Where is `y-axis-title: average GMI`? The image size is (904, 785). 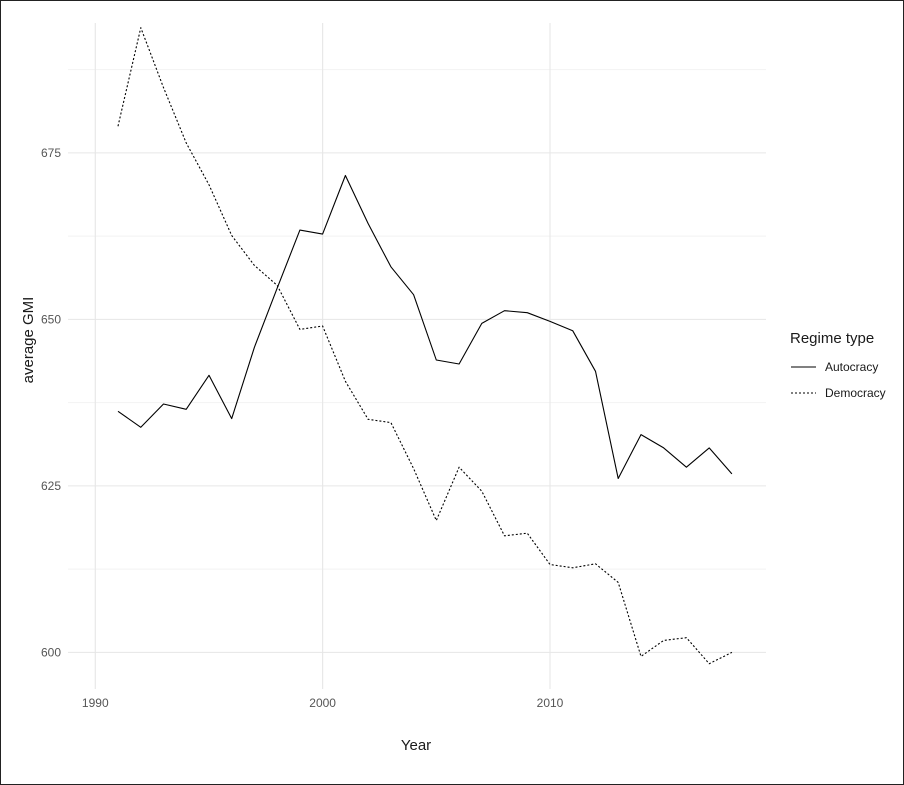 y-axis-title: average GMI is located at coordinates (28, 340).